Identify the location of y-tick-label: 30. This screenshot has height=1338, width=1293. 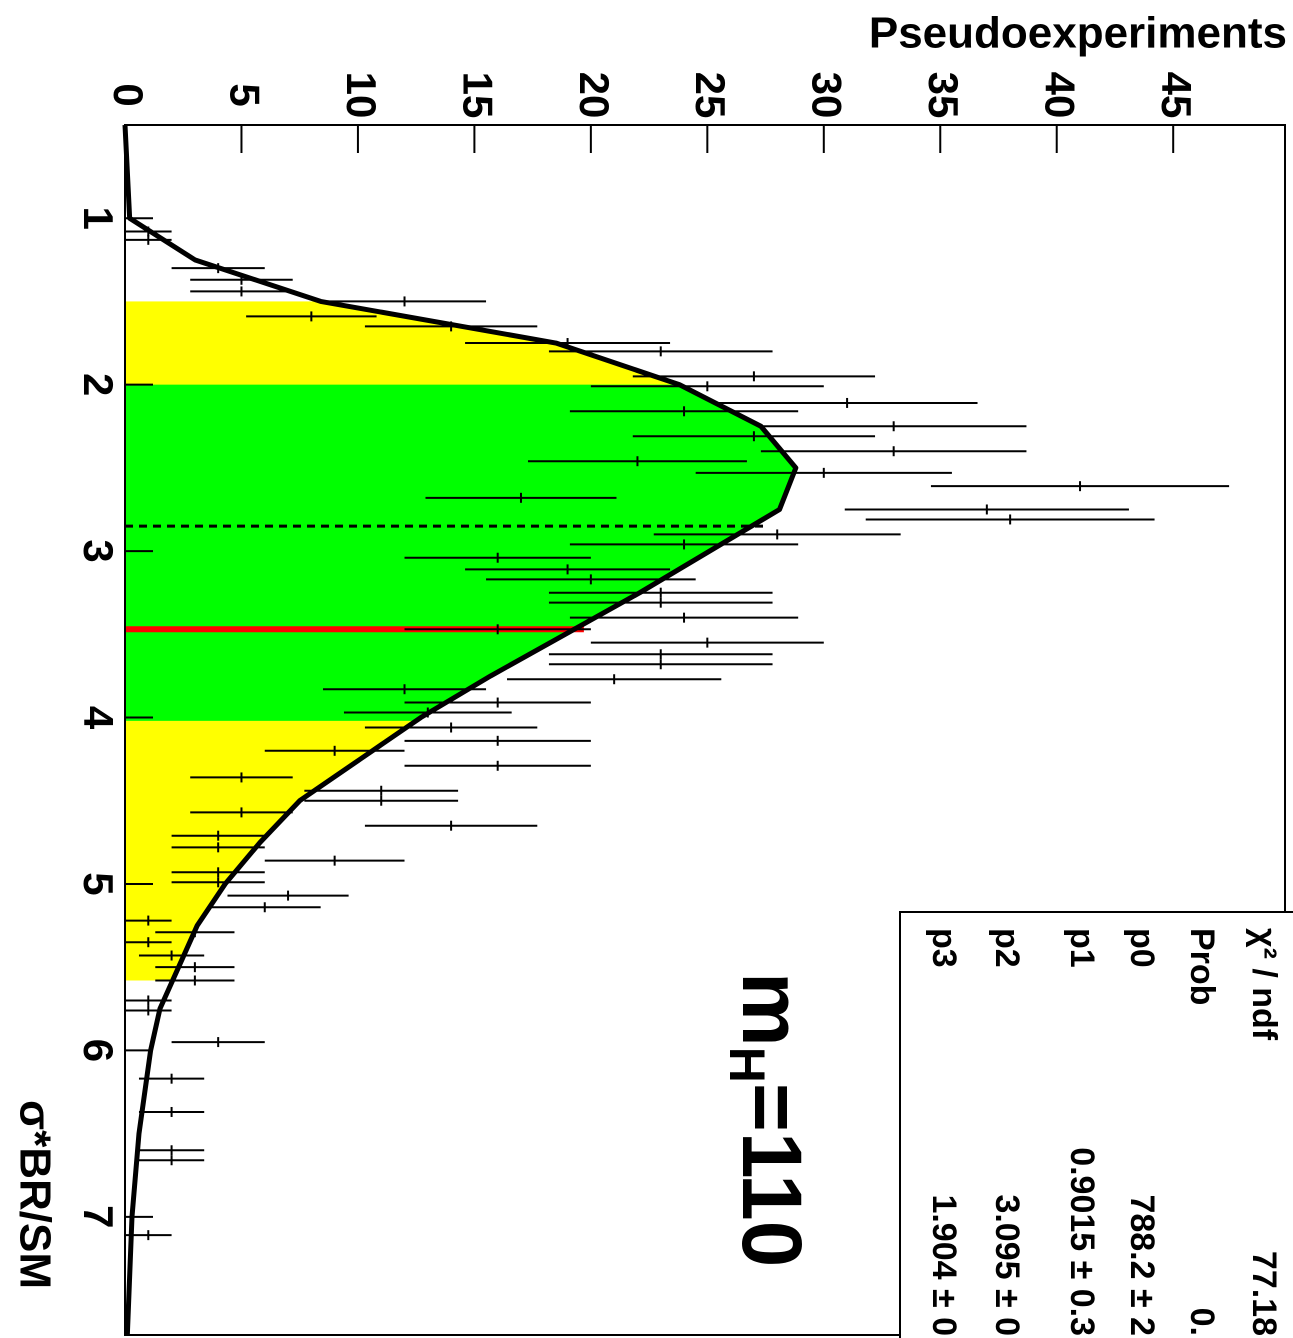
(827, 95).